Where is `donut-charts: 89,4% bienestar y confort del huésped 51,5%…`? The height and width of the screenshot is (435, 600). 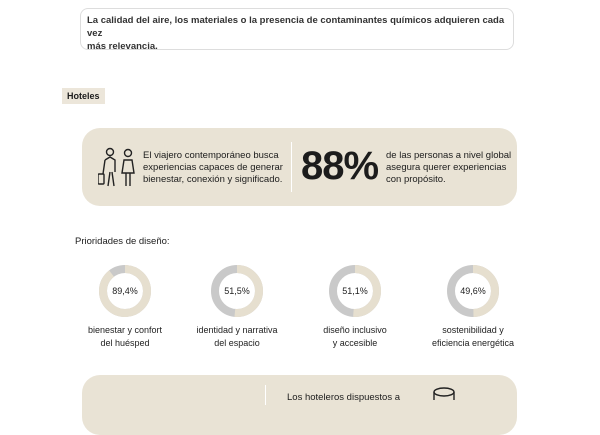
donut-charts: 89,4% bienestar y confort del huésped 51,5%… is located at coordinates (301, 306).